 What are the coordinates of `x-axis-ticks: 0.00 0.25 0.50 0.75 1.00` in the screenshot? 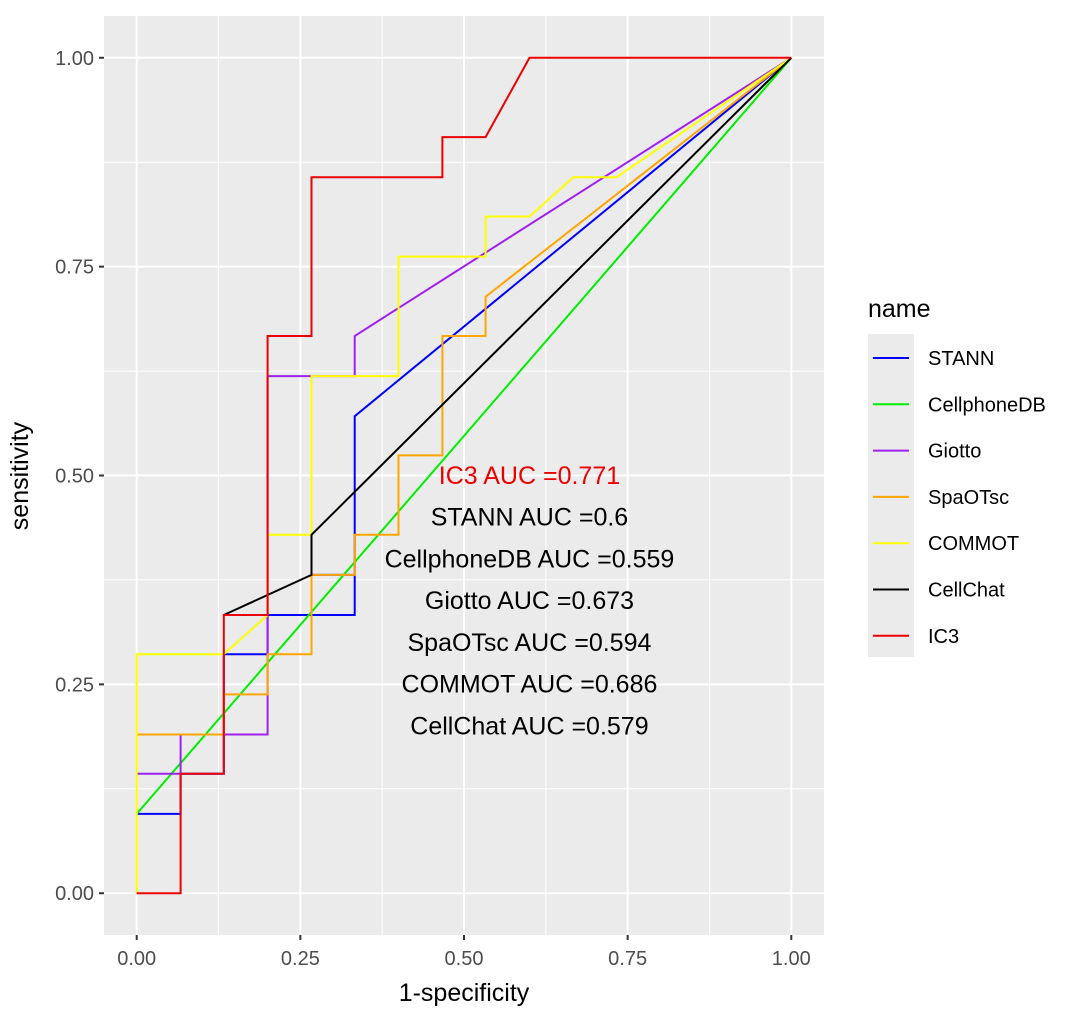 It's located at (464, 952).